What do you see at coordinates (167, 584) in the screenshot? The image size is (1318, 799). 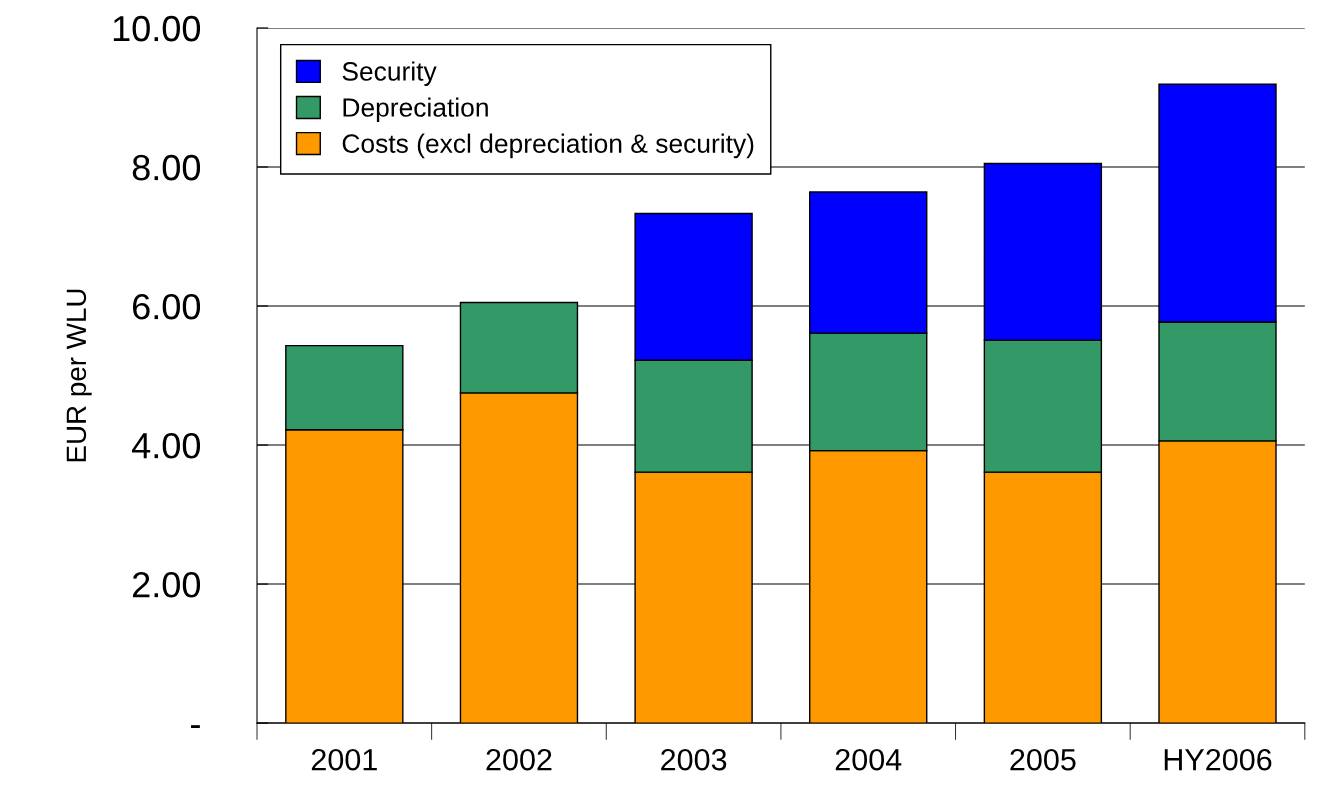 I see `y-tick-label: 2.00` at bounding box center [167, 584].